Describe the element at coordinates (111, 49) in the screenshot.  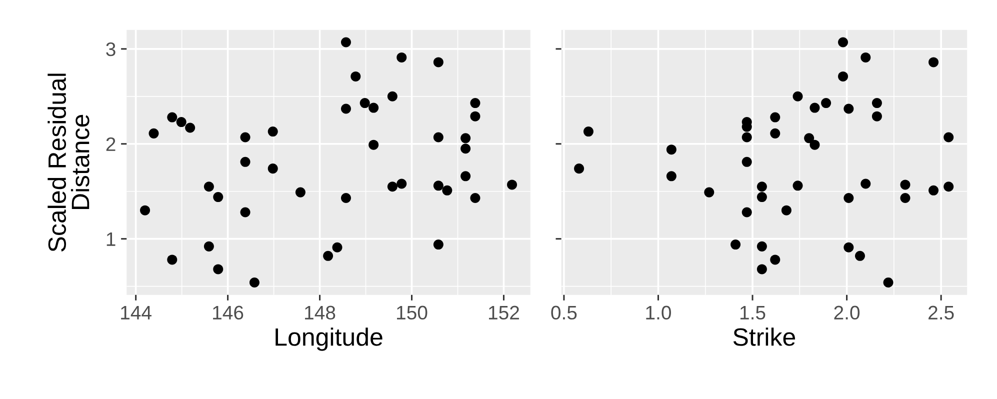
I see `y-tick-label: 3` at that location.